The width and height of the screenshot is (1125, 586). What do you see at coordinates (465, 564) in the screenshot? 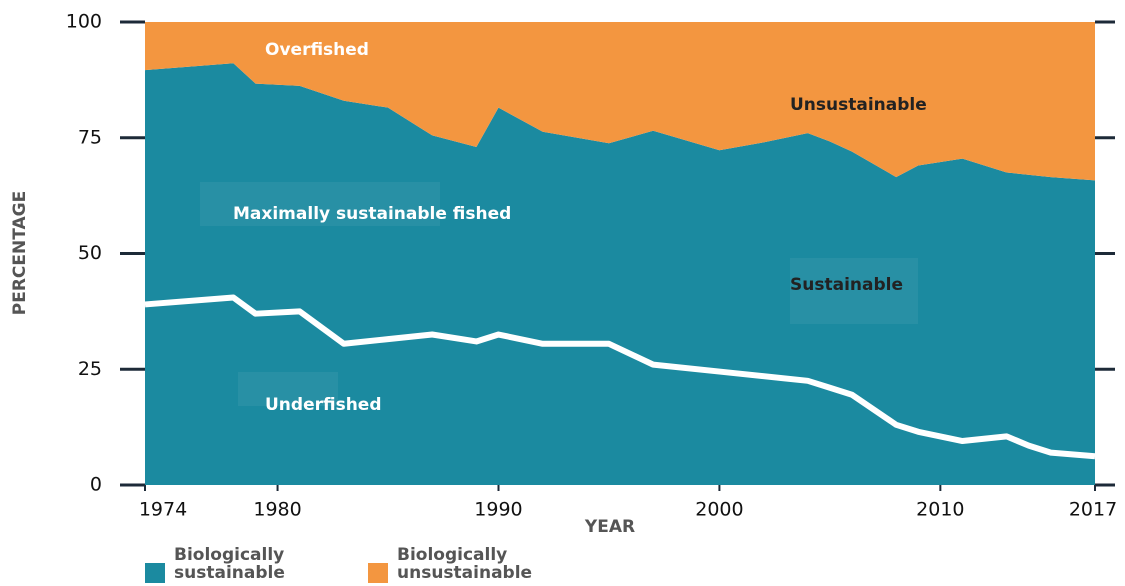
I see `legend-label: Biologically unsustainable` at bounding box center [465, 564].